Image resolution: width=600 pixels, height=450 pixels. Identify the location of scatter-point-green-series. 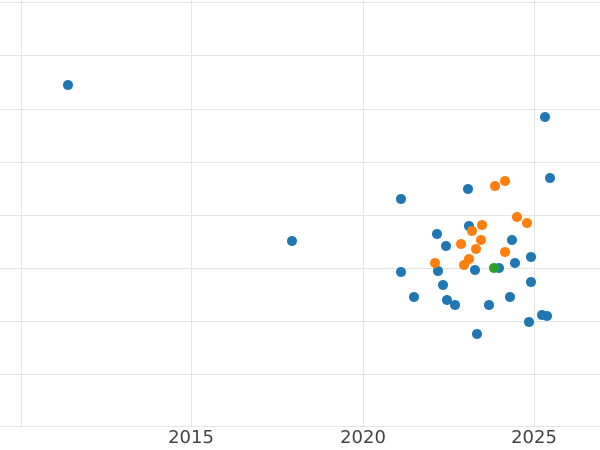
(494, 268).